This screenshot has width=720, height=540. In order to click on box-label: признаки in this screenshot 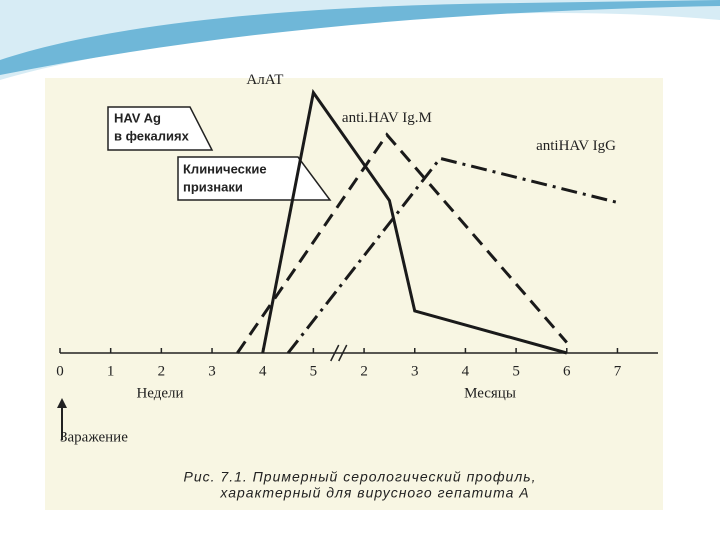, I will do `click(213, 186)`.